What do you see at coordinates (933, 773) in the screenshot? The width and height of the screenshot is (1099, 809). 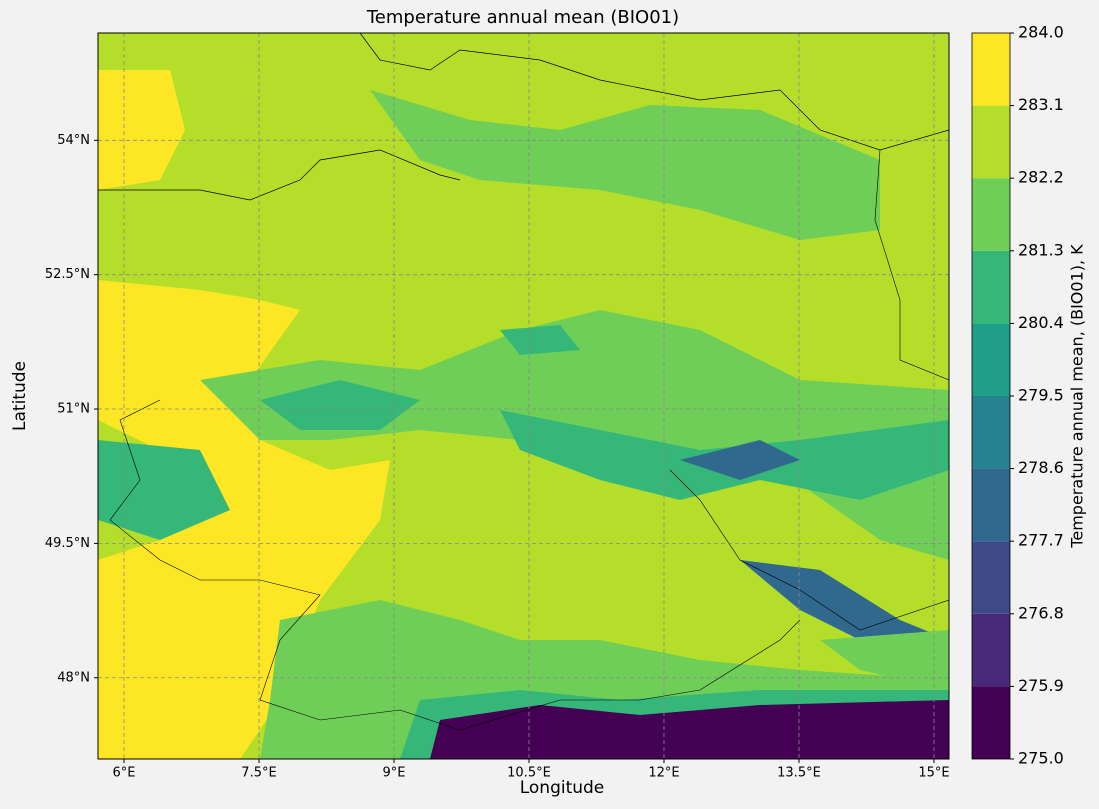 I see `x-tick-label: 15°E` at bounding box center [933, 773].